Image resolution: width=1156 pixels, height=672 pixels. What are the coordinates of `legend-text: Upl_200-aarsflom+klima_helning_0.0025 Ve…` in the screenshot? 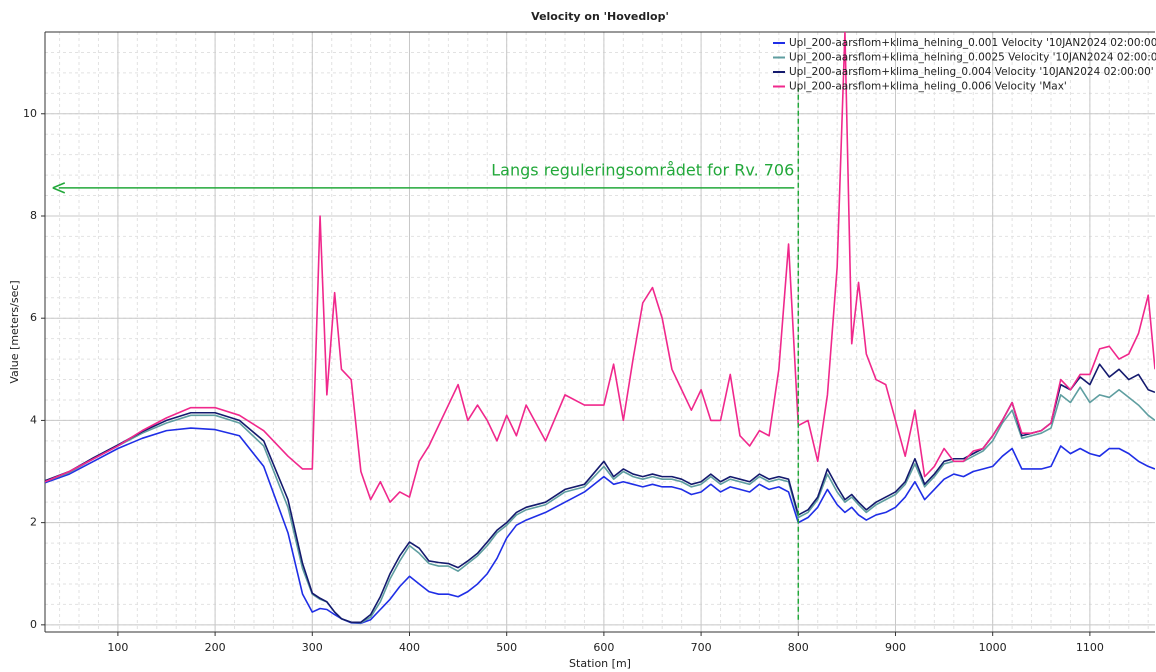 It's located at (972, 58).